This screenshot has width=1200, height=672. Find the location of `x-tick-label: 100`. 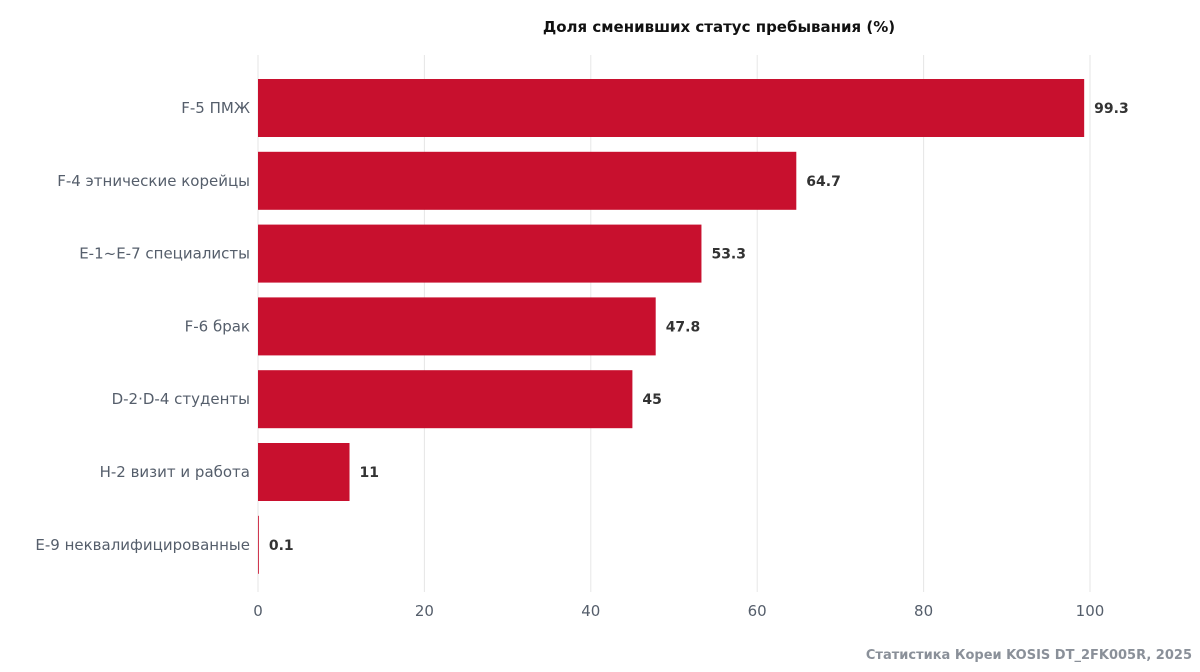

x-tick-label: 100 is located at coordinates (1090, 611).